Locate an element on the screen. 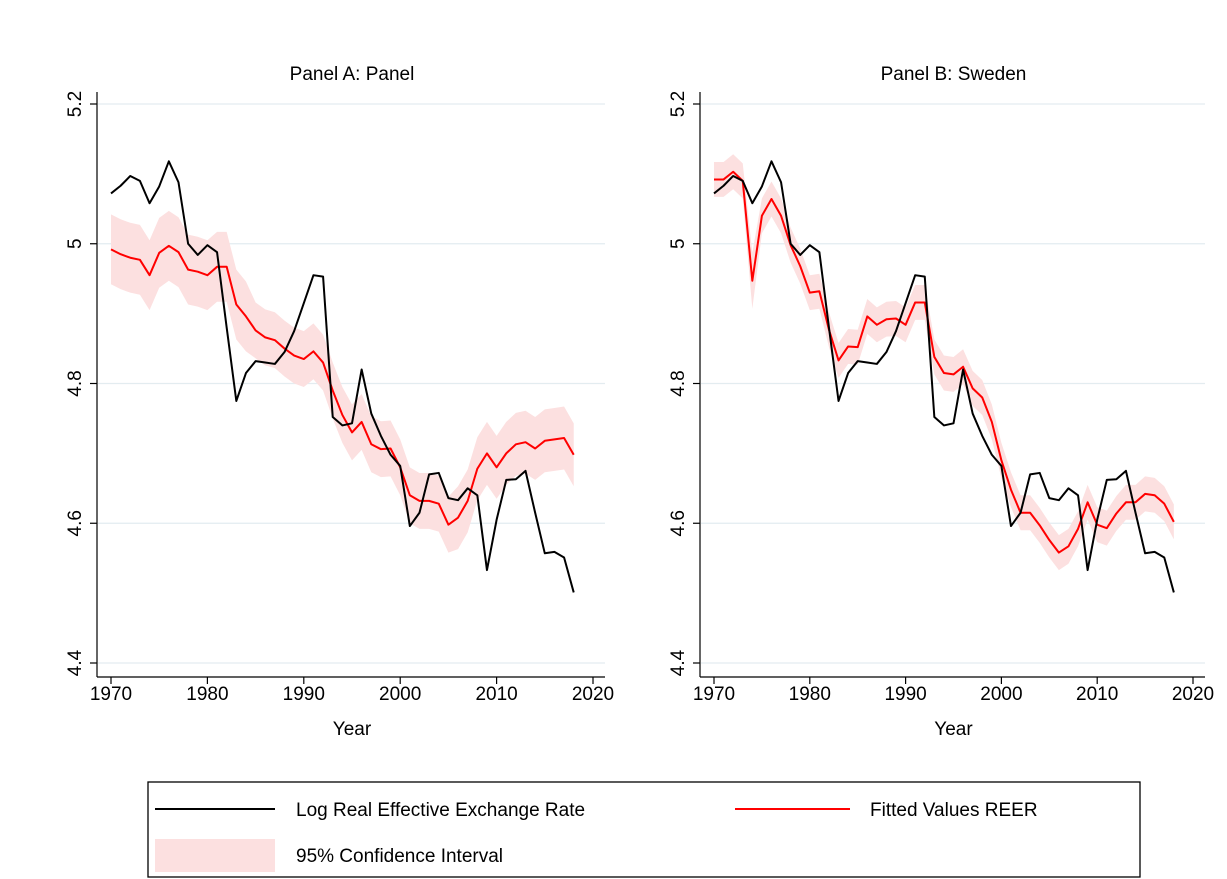  panel-title: Panel B: Sweden is located at coordinates (954, 74).